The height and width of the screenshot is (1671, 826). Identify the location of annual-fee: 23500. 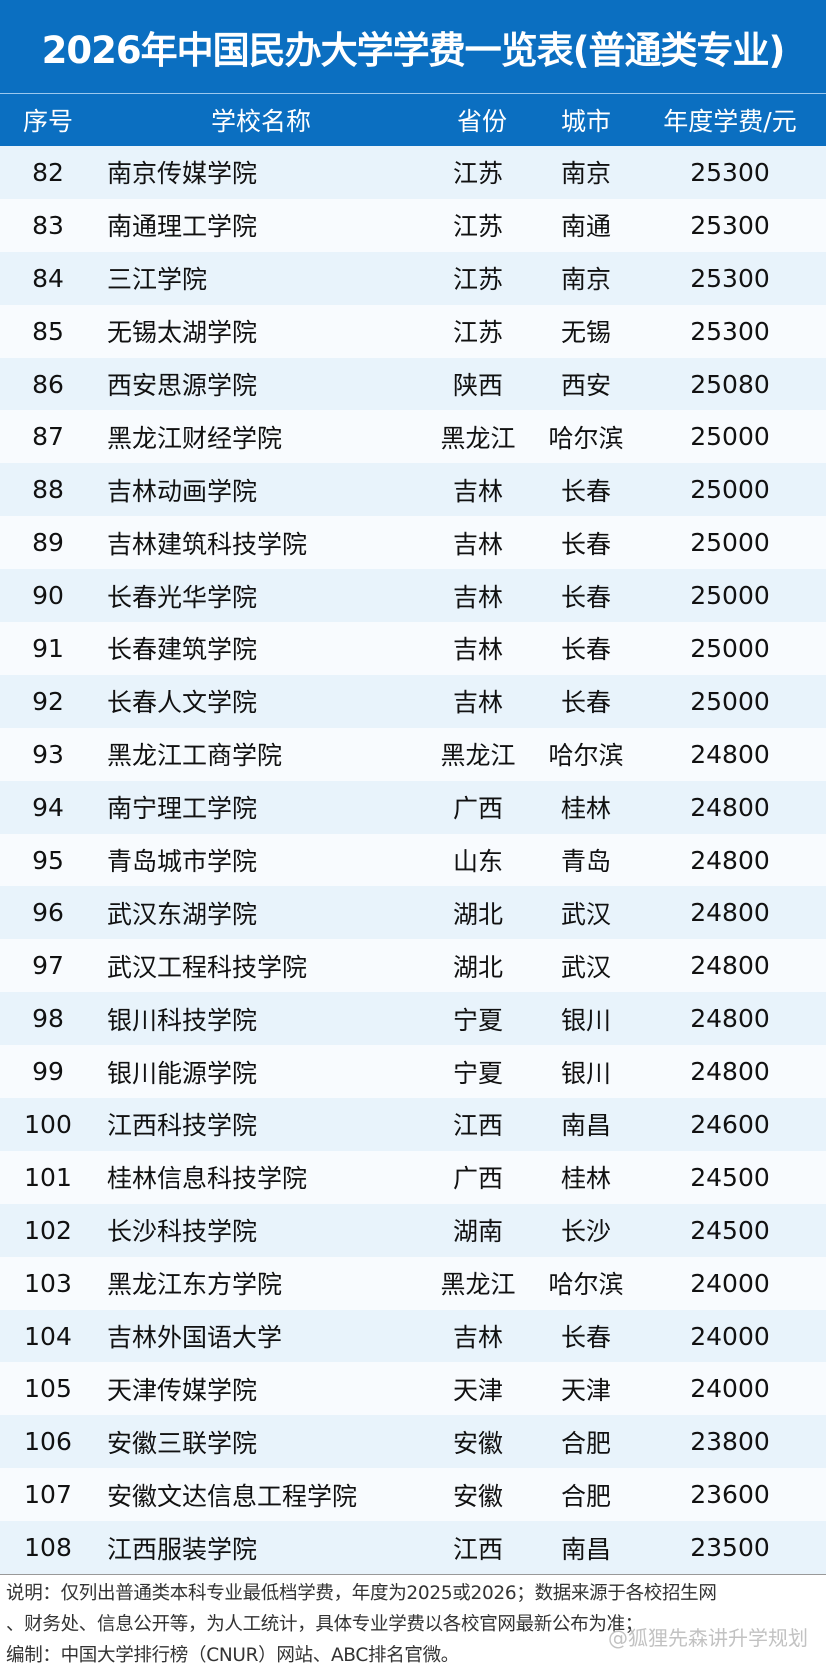
(730, 1548).